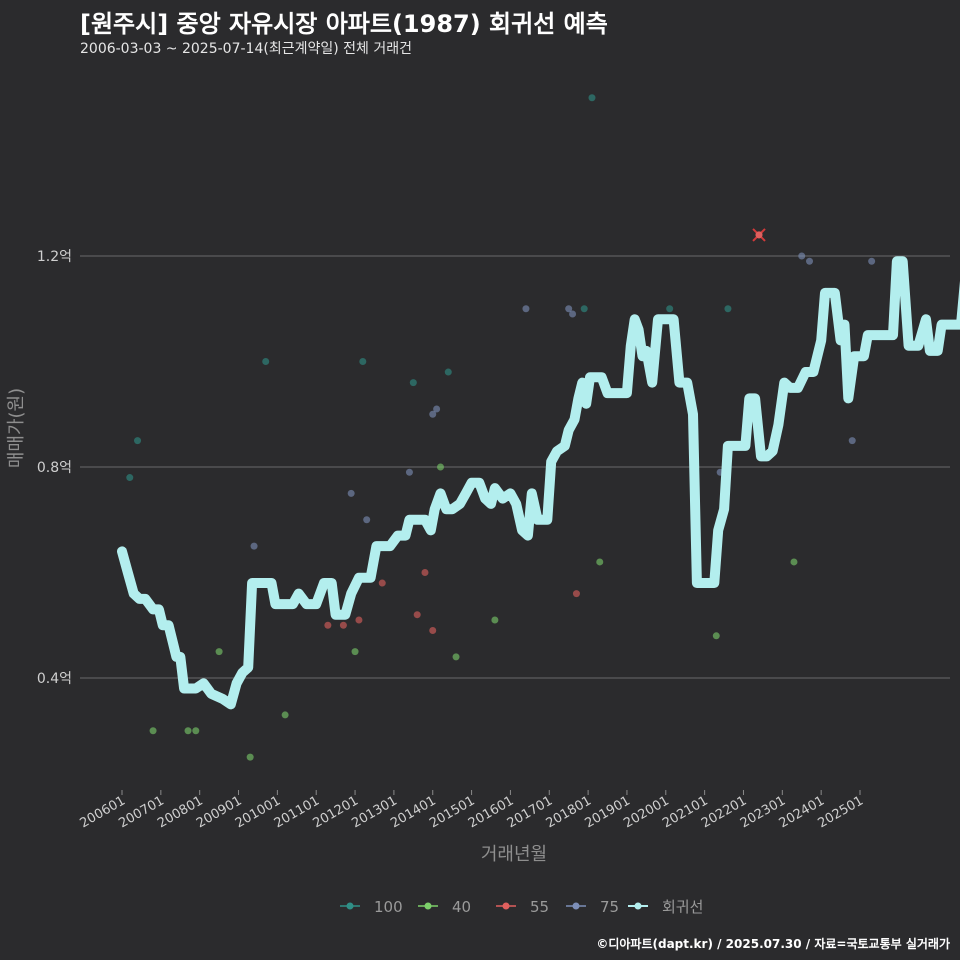  Describe the element at coordinates (514, 854) in the screenshot. I see `x-axis-title: 거래년월` at that location.